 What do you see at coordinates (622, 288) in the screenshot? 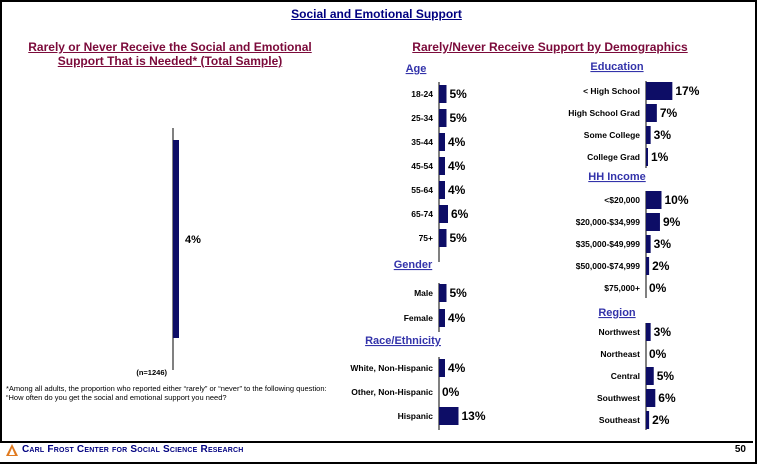
I see `hh-income-category-label: $75,000+` at bounding box center [622, 288].